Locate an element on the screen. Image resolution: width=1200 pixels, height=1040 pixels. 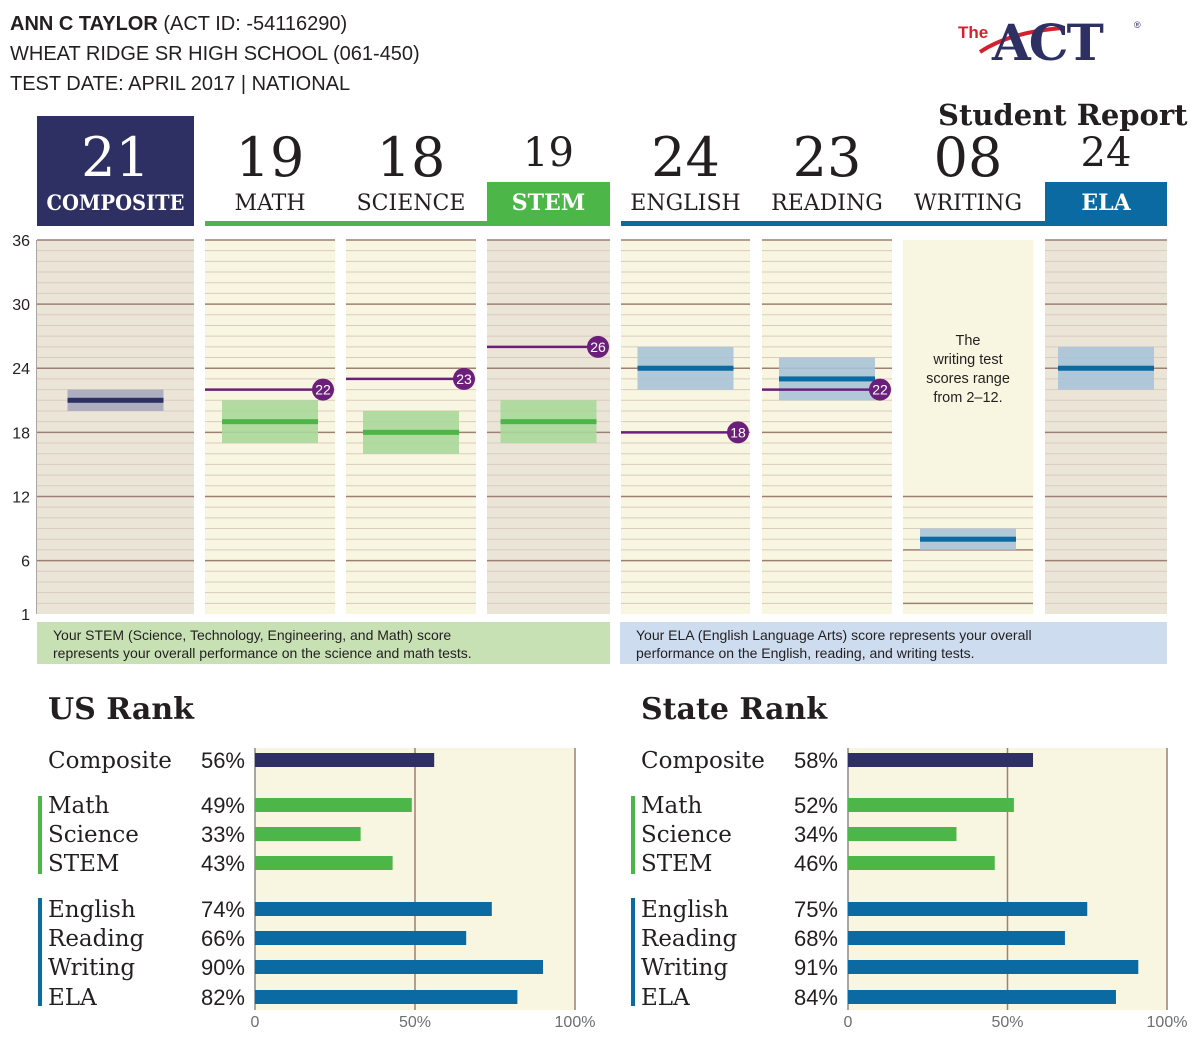
rank-value-label: 75% is located at coordinates (816, 909).